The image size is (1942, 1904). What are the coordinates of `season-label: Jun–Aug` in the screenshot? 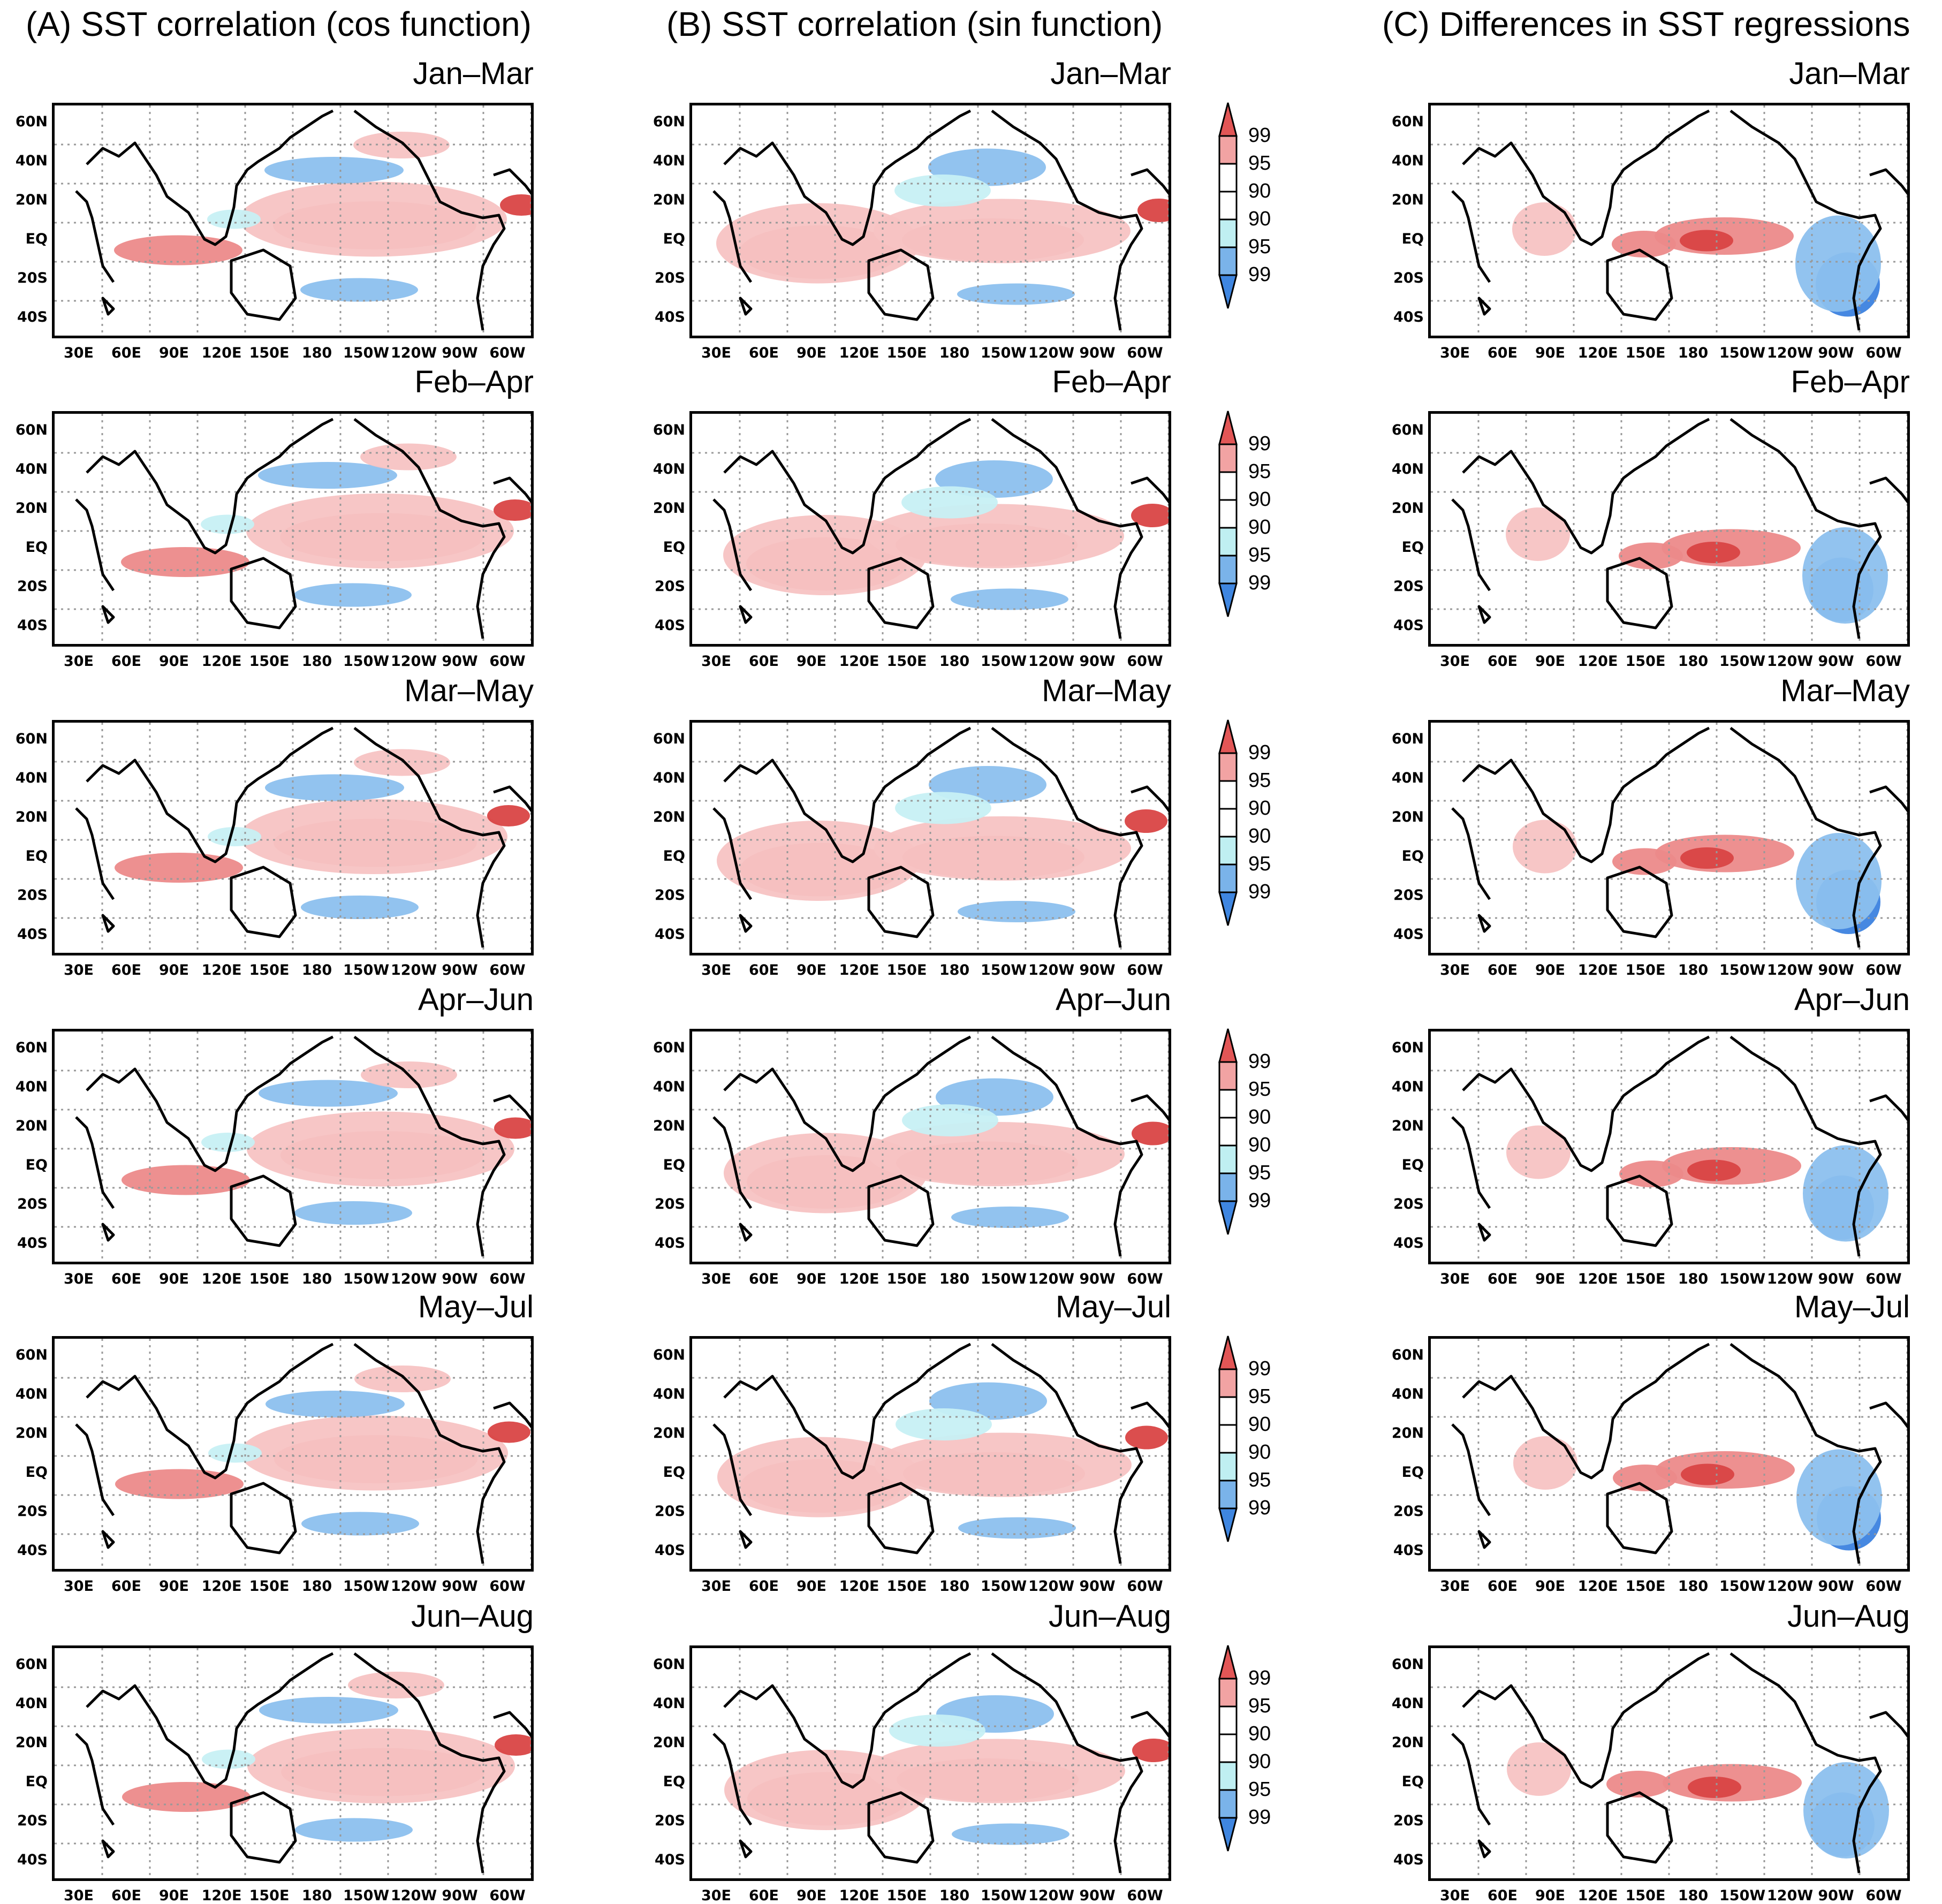 It's located at (1848, 1617).